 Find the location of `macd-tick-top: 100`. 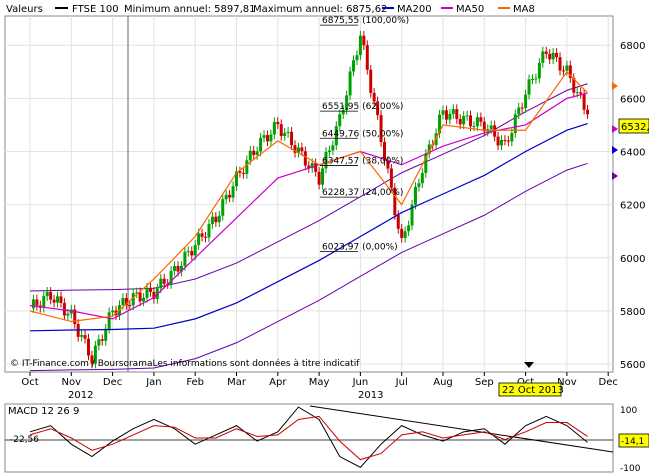

macd-tick-top: 100 is located at coordinates (628, 411).